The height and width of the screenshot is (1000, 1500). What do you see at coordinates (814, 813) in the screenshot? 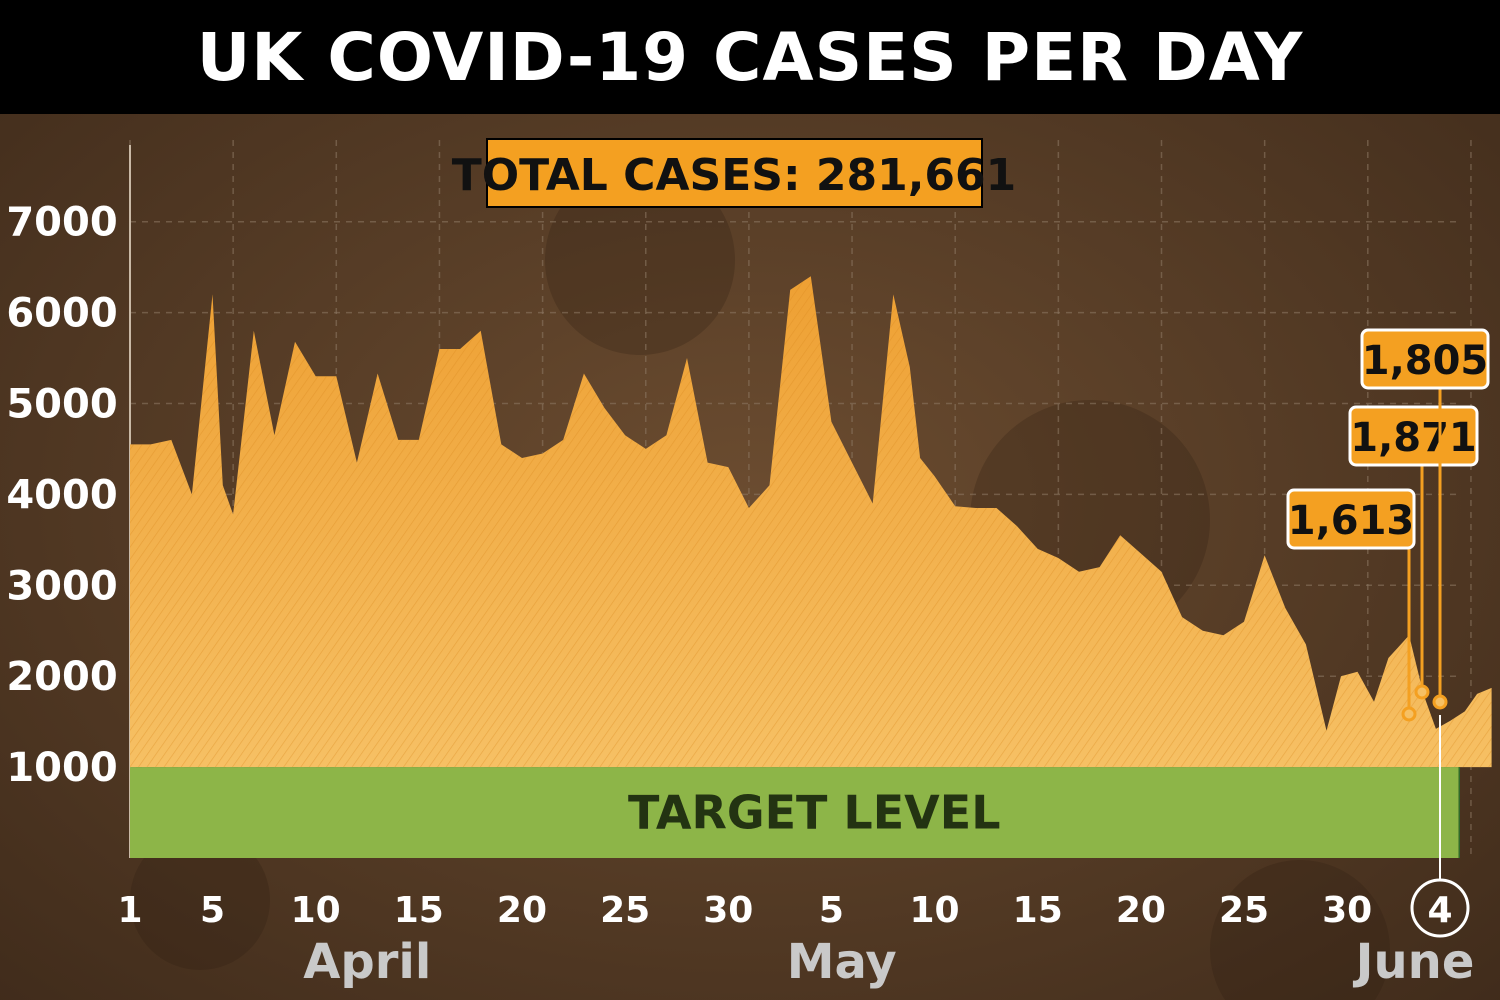
I see `target-level-label: TARGET LEVEL` at bounding box center [814, 813].